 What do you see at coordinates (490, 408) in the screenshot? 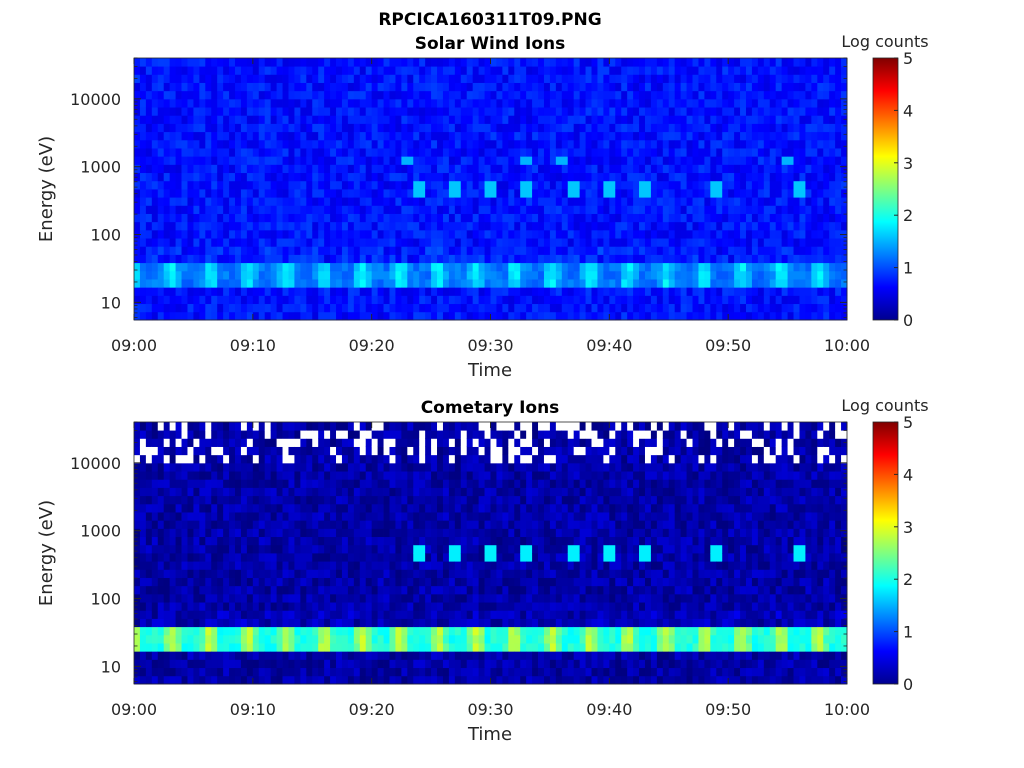
I see `panel-title-cometary: Cometary Ions` at bounding box center [490, 408].